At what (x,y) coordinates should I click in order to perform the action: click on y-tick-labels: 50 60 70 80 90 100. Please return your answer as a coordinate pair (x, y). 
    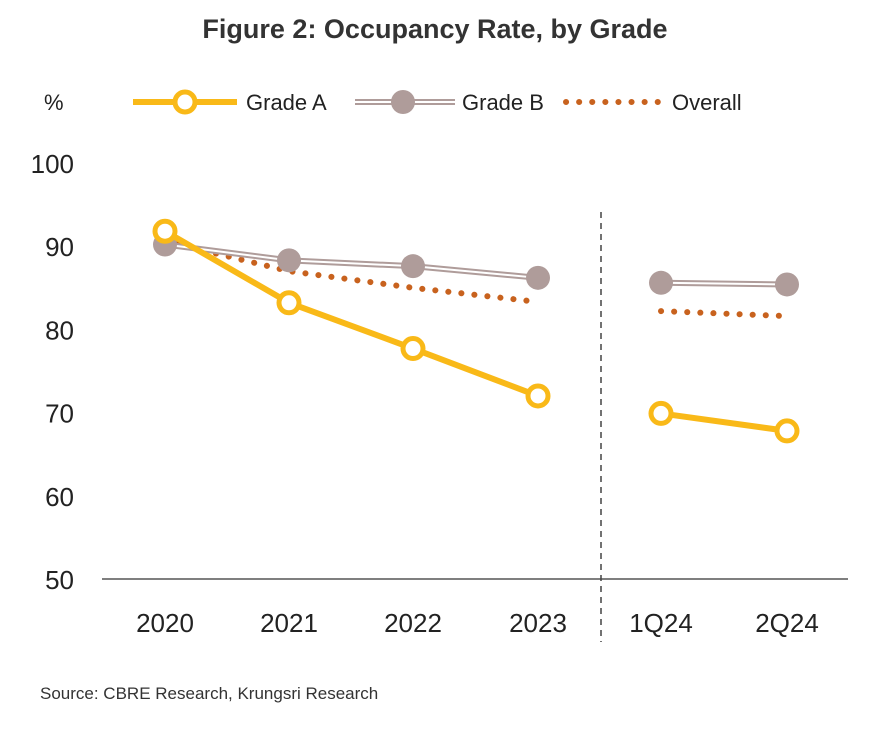
    Looking at the image, I should click on (52, 372).